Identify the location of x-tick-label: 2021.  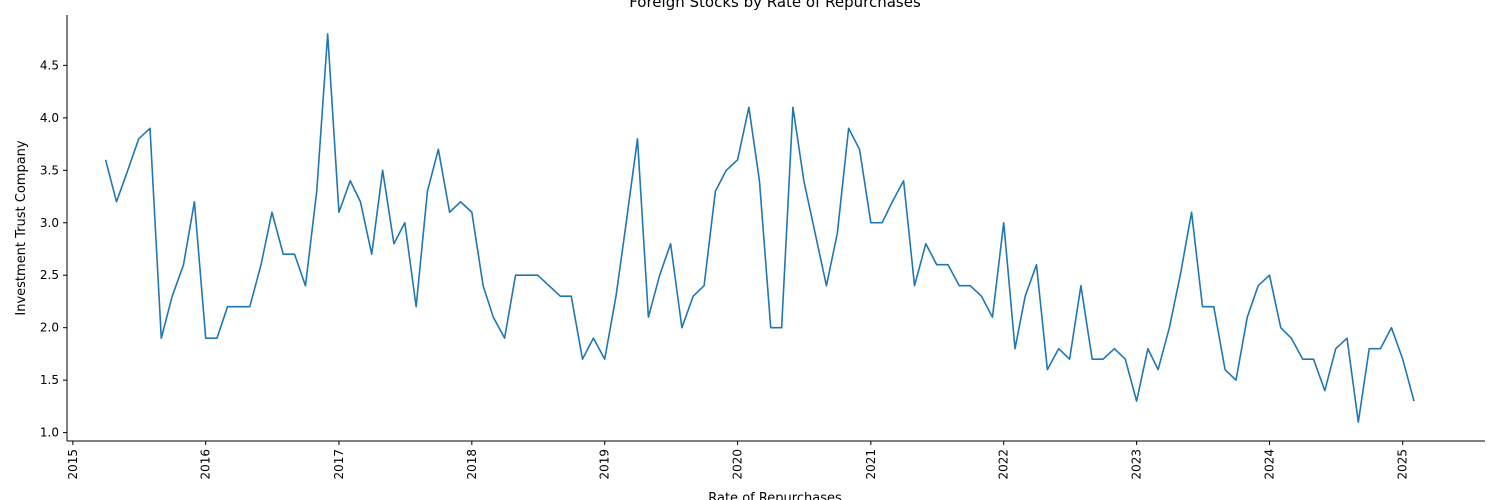
(871, 464).